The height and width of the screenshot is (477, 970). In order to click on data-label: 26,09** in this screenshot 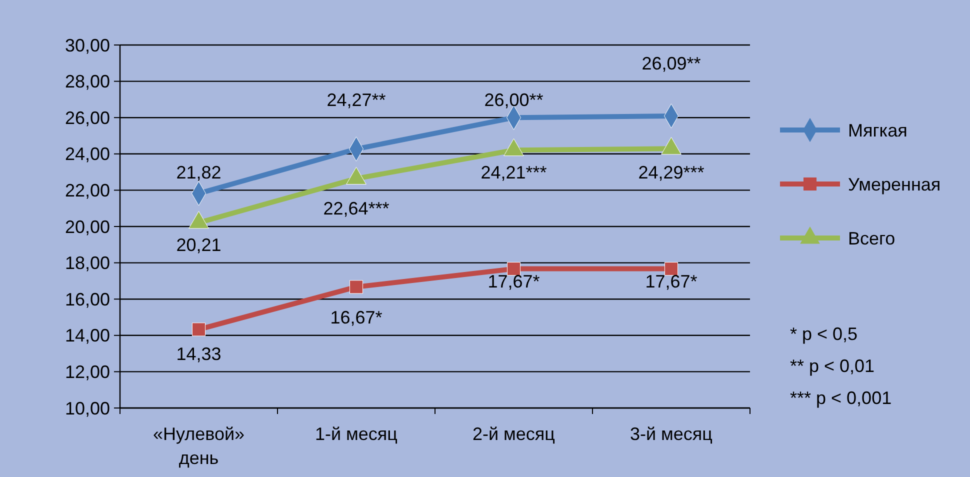, I will do `click(671, 63)`.